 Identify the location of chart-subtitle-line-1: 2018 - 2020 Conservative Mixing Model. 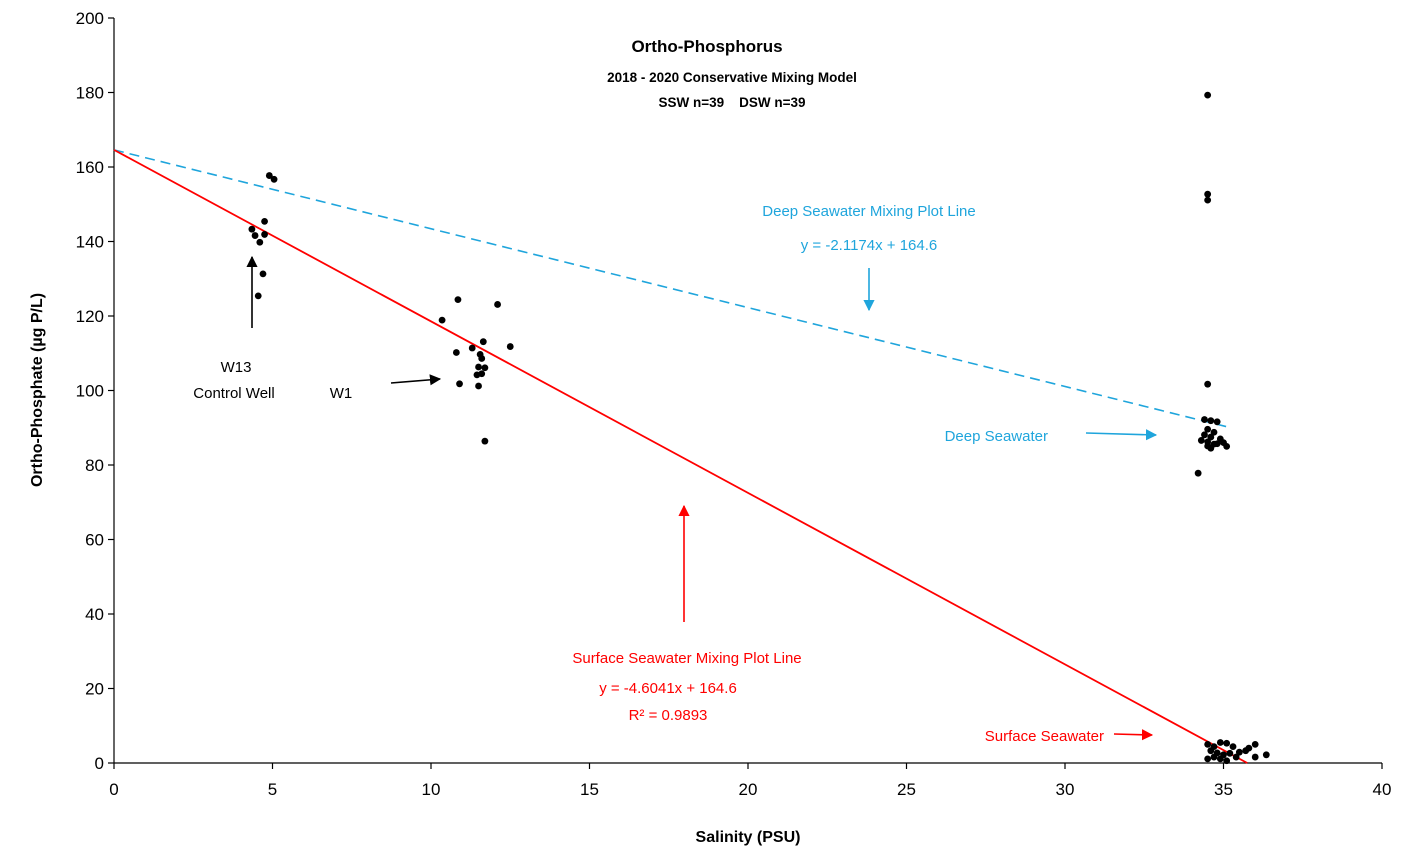
(732, 77).